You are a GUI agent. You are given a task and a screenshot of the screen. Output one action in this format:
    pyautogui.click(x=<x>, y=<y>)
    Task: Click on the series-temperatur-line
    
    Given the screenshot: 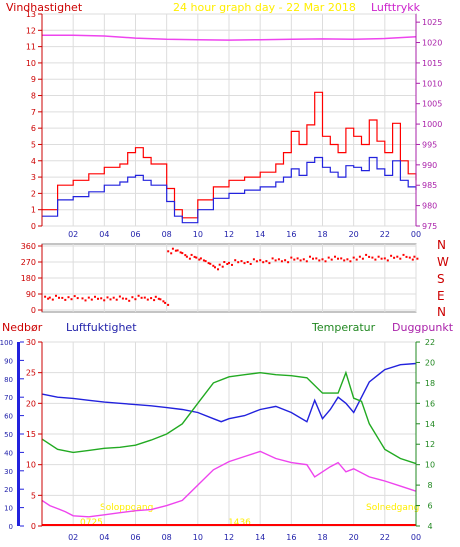 What is the action you would take?
    pyautogui.click(x=229, y=417)
    